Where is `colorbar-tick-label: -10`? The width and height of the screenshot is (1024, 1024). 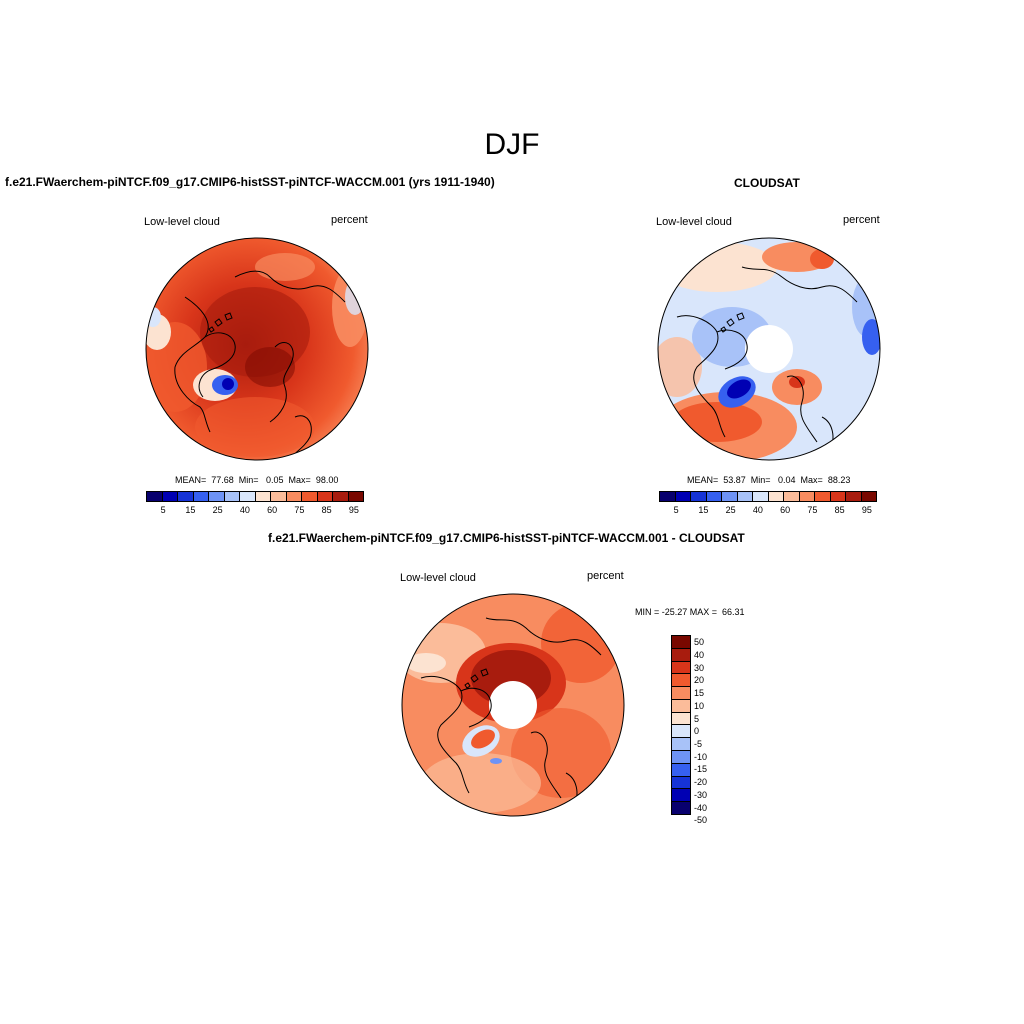 colorbar-tick-label: -10 is located at coordinates (701, 756).